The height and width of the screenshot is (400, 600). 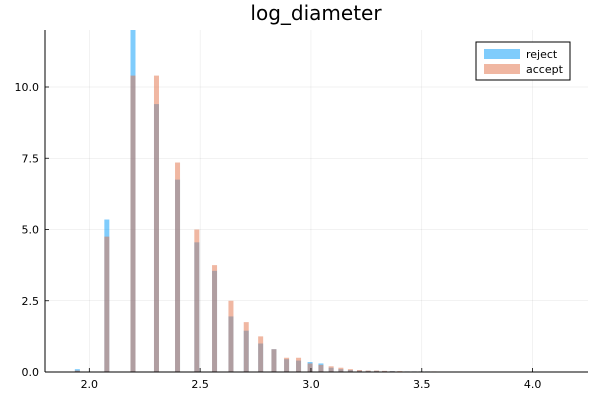 What do you see at coordinates (311, 384) in the screenshot?
I see `x-tick-label: 3.0` at bounding box center [311, 384].